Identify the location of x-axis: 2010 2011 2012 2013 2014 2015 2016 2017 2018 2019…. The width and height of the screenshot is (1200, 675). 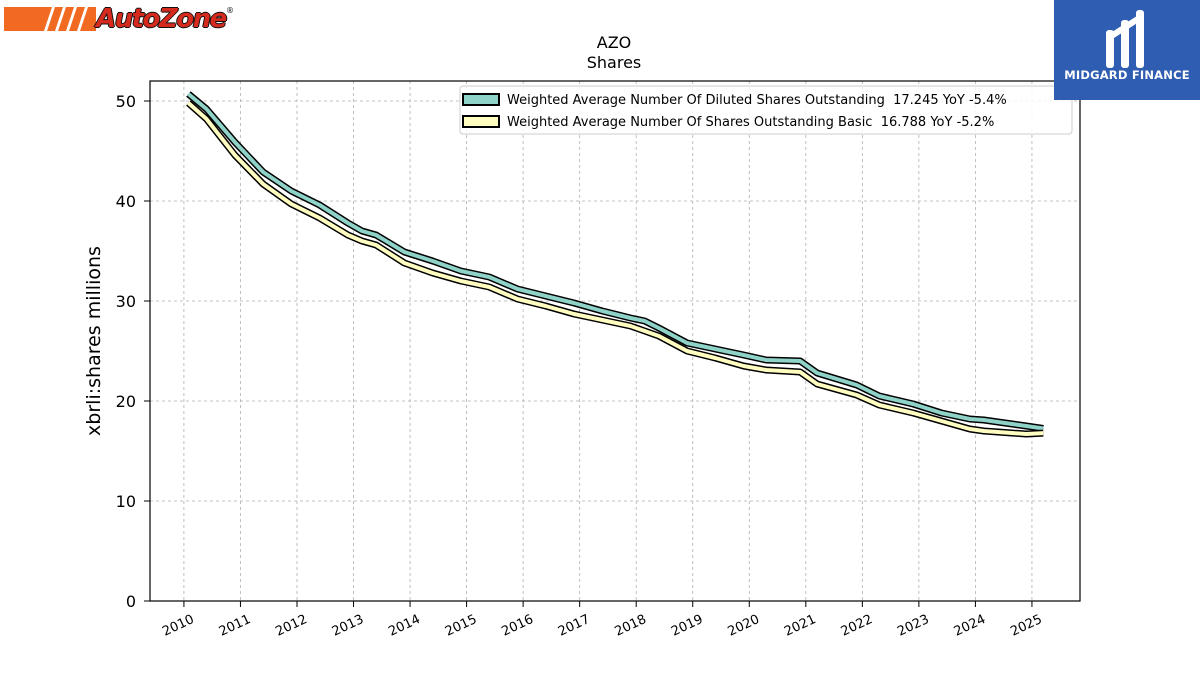
(602, 620).